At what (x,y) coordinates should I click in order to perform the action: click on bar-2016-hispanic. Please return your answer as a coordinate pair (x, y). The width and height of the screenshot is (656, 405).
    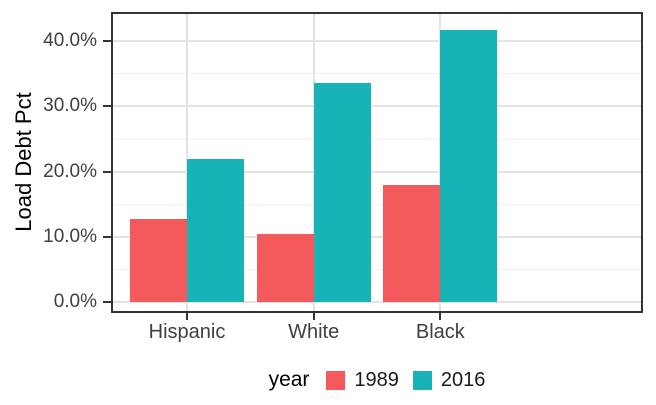
    Looking at the image, I should click on (215, 230).